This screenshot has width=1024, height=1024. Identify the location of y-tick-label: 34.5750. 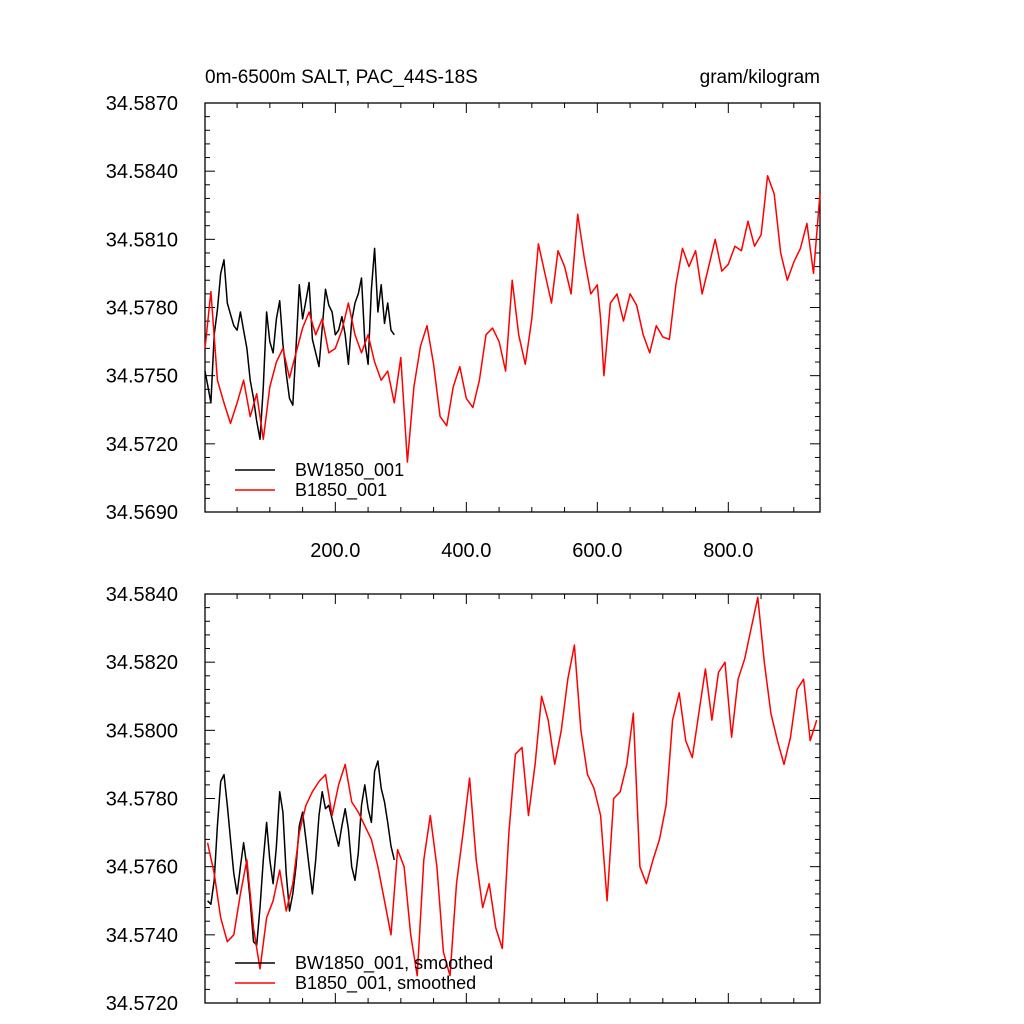
(142, 377).